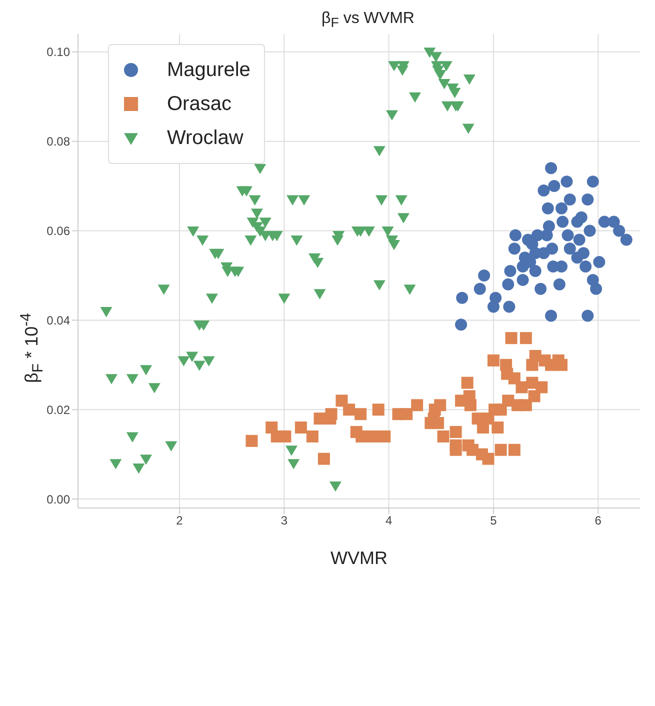 The width and height of the screenshot is (655, 706). Describe the element at coordinates (58, 409) in the screenshot. I see `y-tick-label: 0.02` at that location.